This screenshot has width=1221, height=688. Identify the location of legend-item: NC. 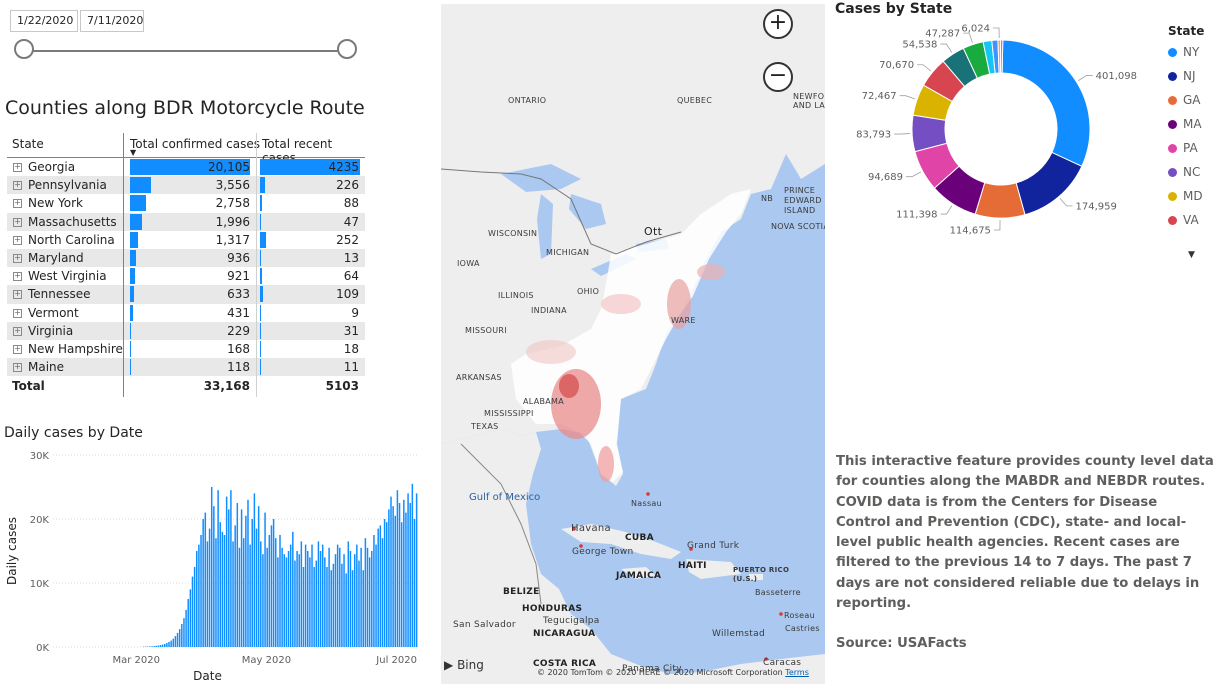
(1184, 172).